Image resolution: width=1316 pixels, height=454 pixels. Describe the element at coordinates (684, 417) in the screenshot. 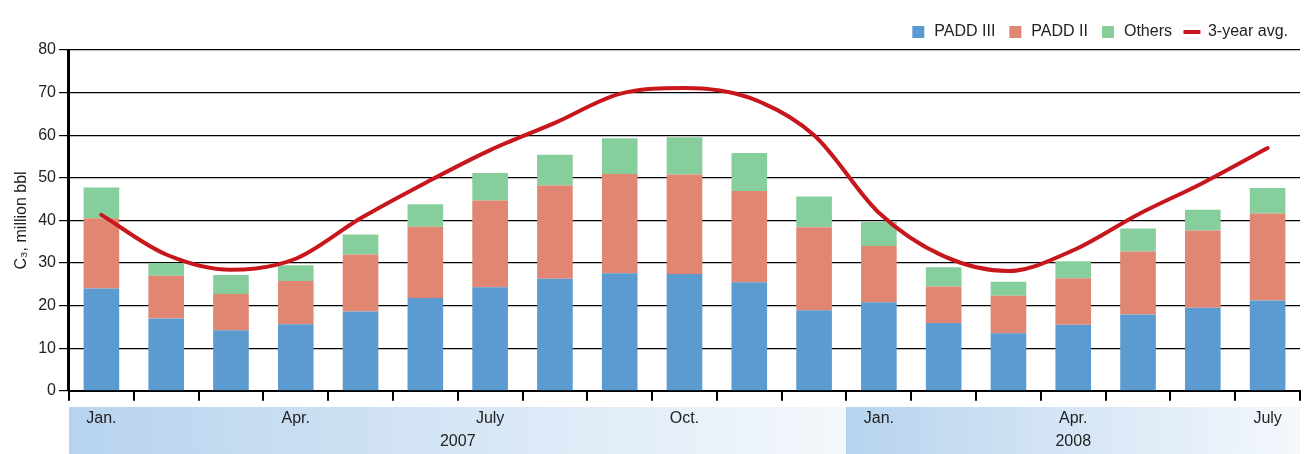

I see `x-tick-label: Oct.` at that location.